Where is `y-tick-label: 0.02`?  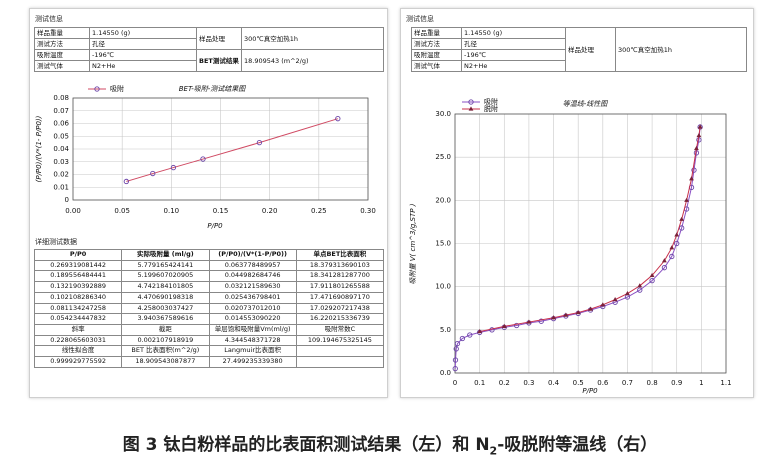 y-tick-label: 0.02 is located at coordinates (61, 175).